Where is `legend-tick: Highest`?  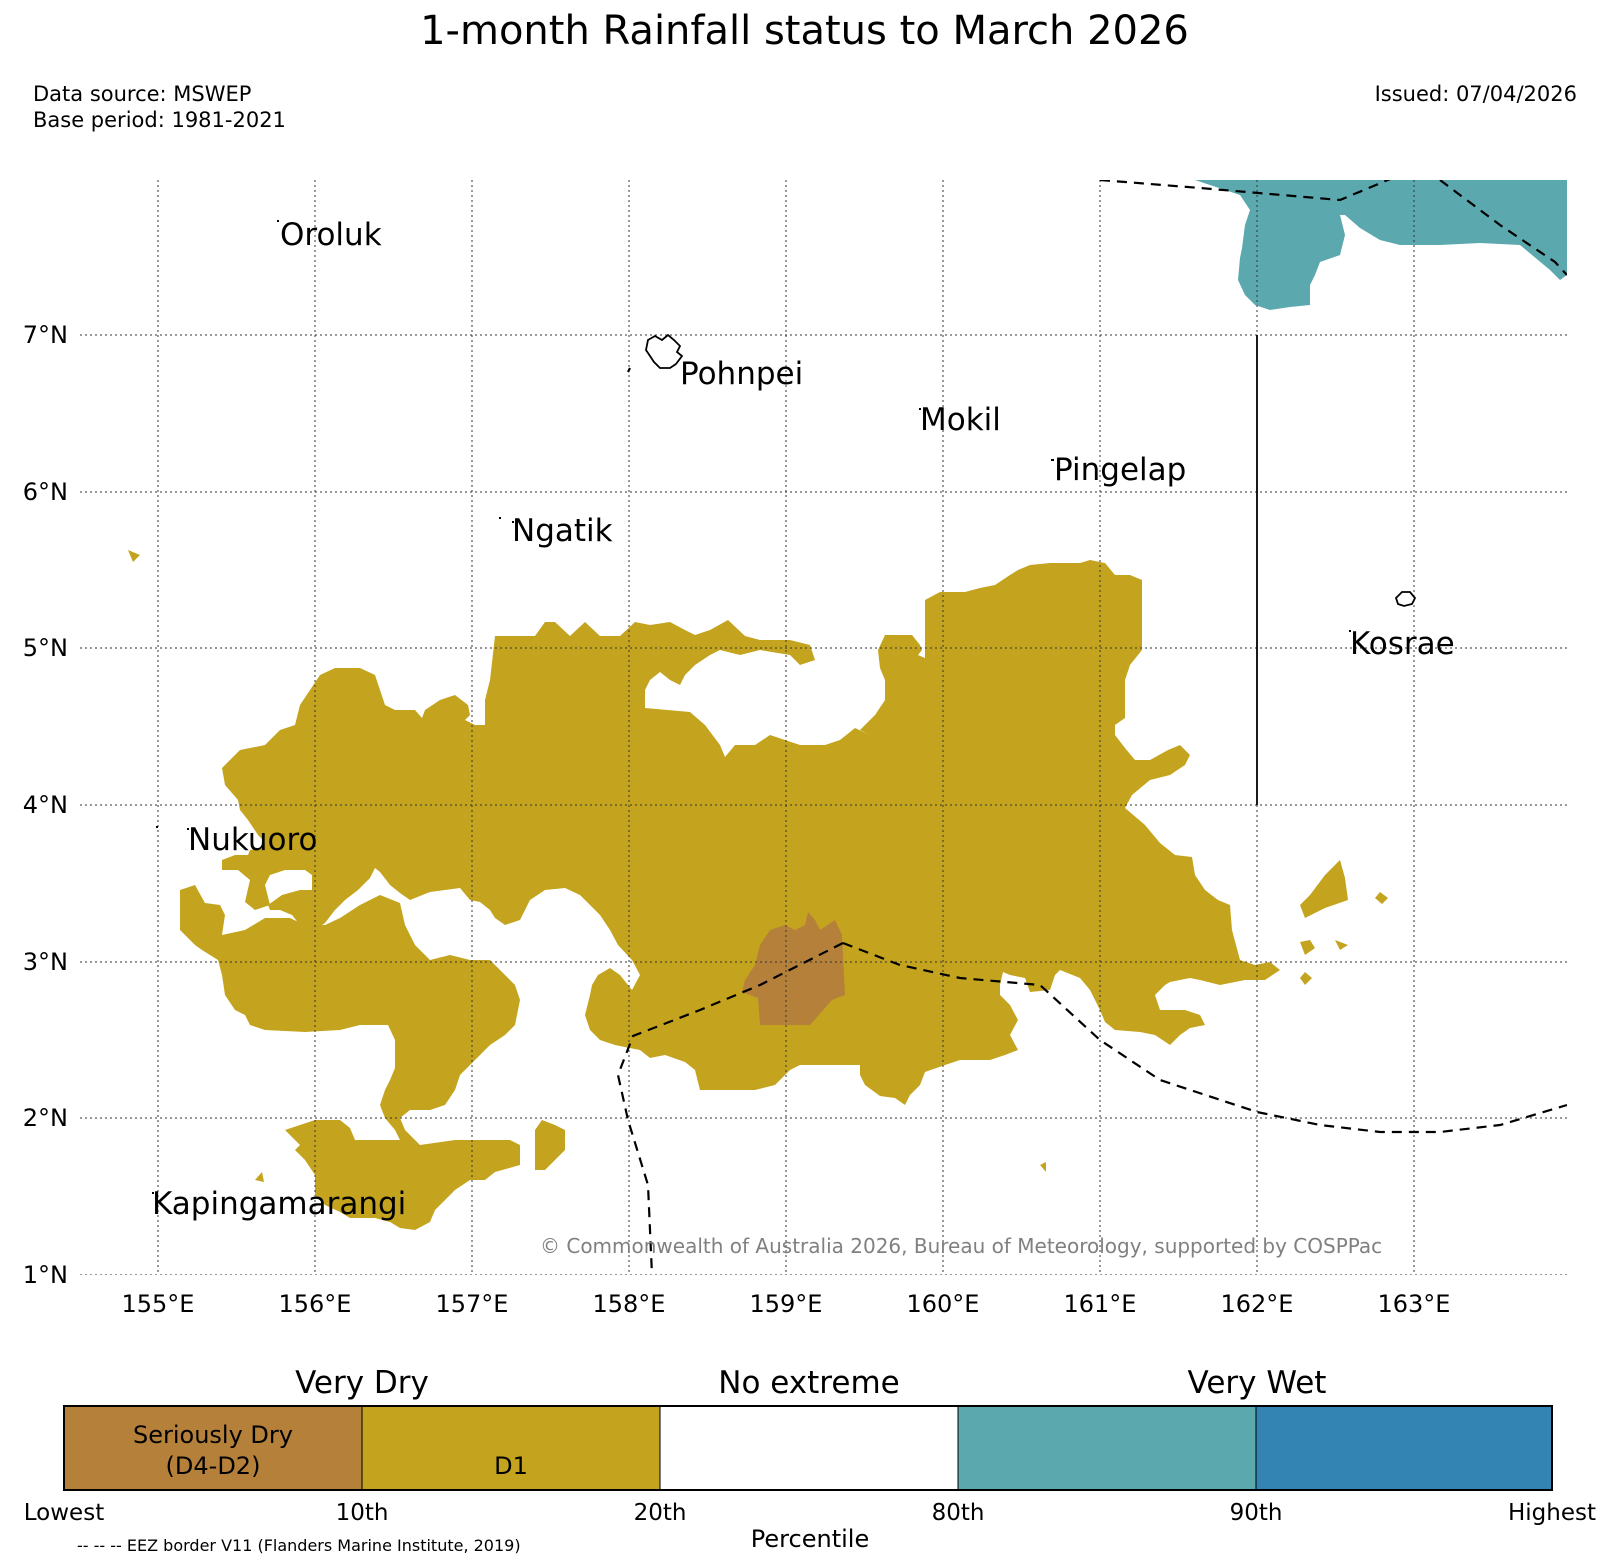
legend-tick: Highest is located at coordinates (1551, 1513).